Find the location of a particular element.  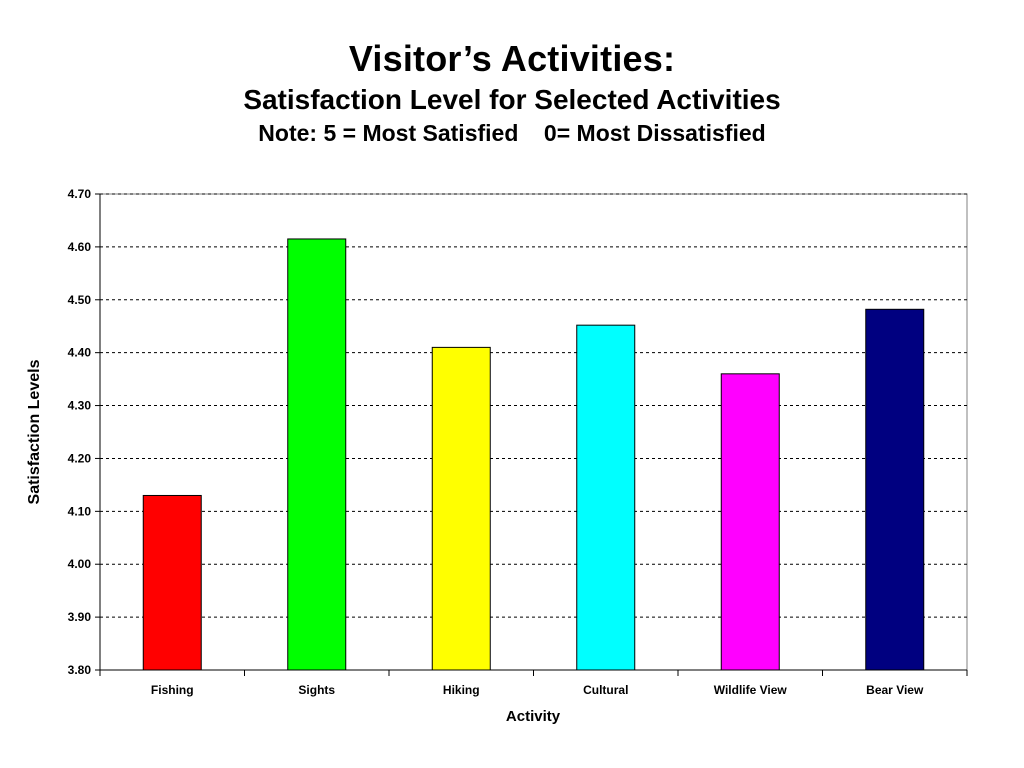

x-tick-label: Sights is located at coordinates (316, 690).